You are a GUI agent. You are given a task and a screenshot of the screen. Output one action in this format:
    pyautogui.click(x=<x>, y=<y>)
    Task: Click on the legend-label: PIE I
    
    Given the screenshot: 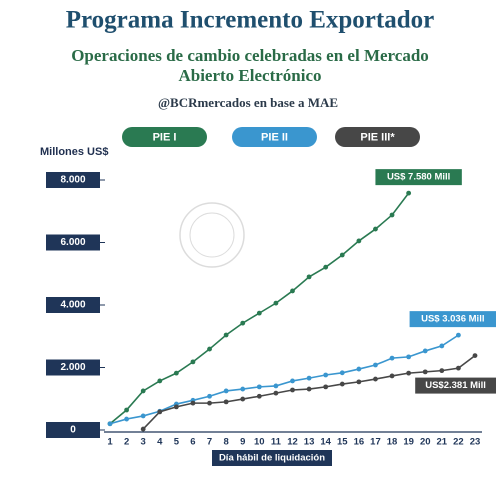 What is the action you would take?
    pyautogui.click(x=165, y=137)
    